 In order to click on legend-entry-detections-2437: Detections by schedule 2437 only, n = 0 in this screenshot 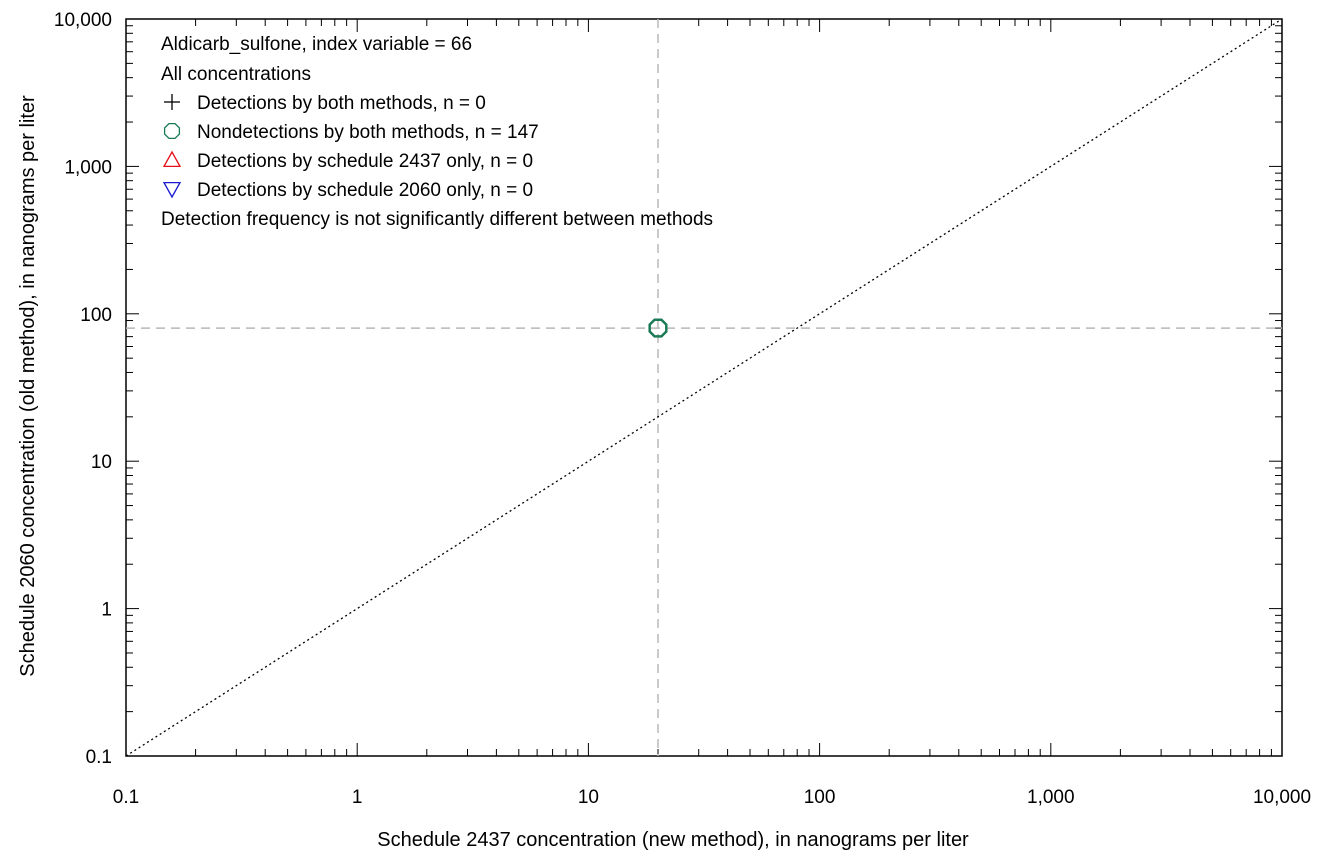, I will do `click(365, 161)`.